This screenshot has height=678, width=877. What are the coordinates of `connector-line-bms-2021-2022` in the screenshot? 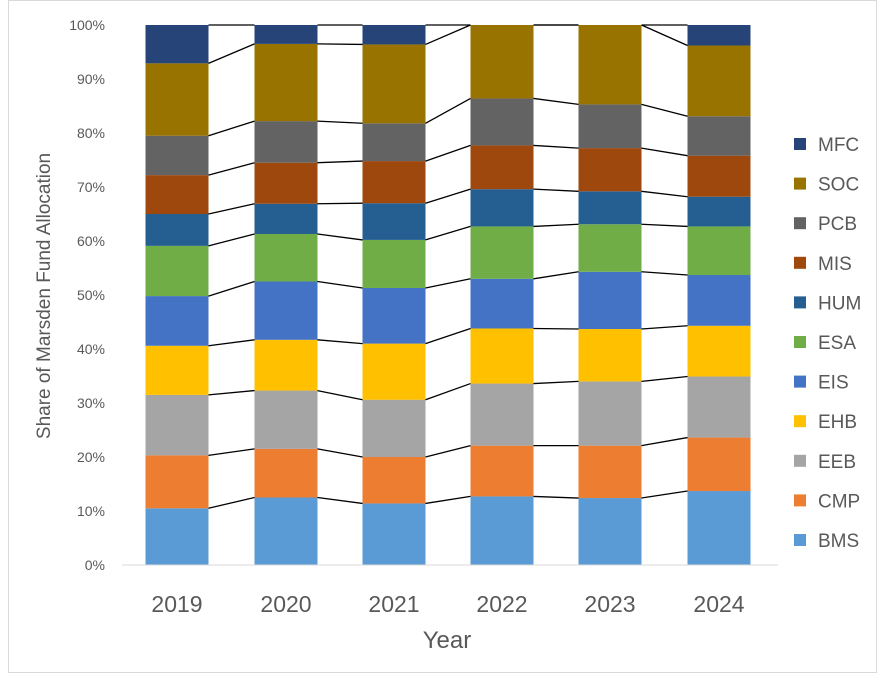 It's located at (448, 500).